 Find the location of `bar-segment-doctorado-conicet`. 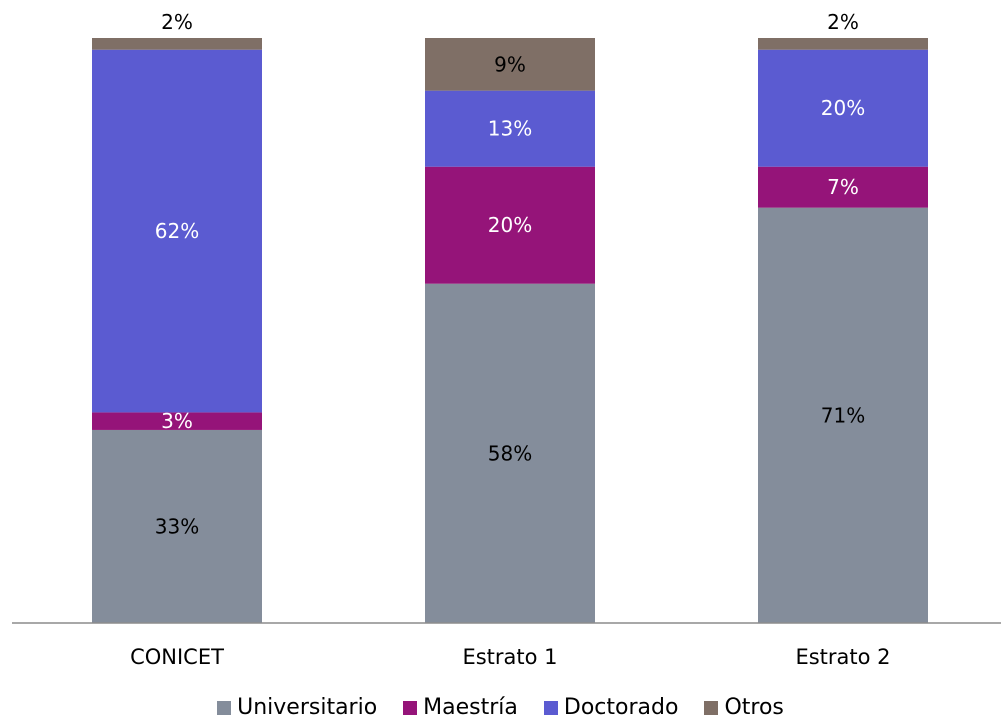

bar-segment-doctorado-conicet is located at coordinates (177, 231).